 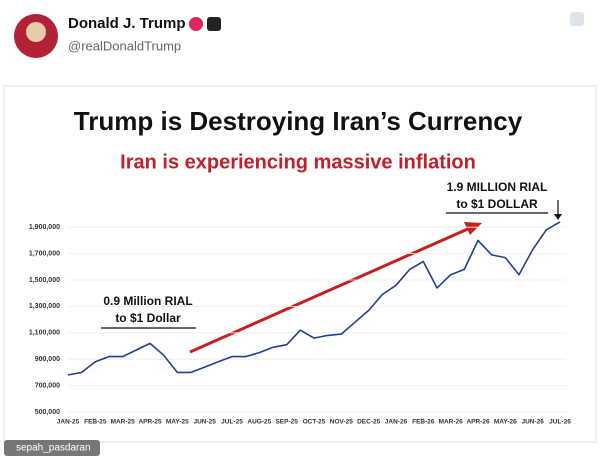 What do you see at coordinates (150, 422) in the screenshot?
I see `x-tick-label: APR-25` at bounding box center [150, 422].